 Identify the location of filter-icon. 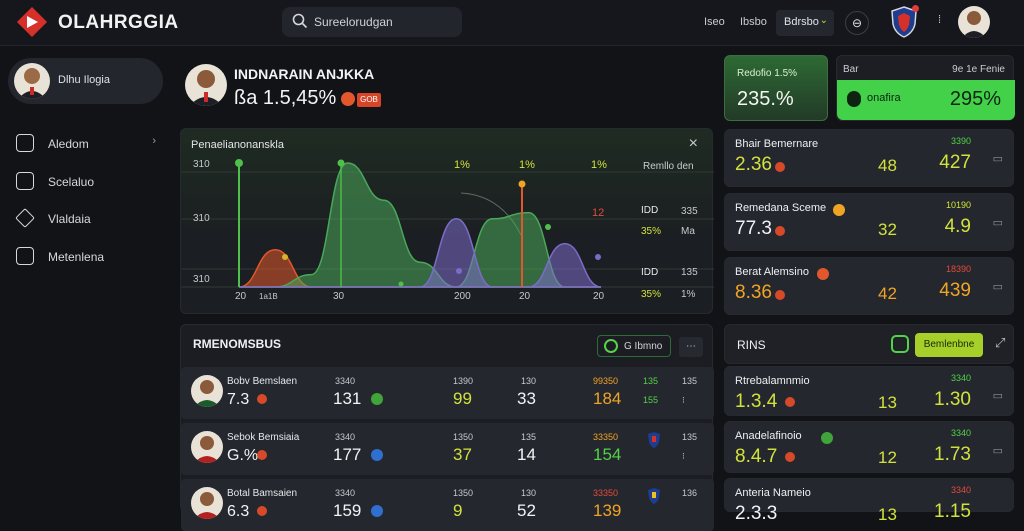
(611, 346).